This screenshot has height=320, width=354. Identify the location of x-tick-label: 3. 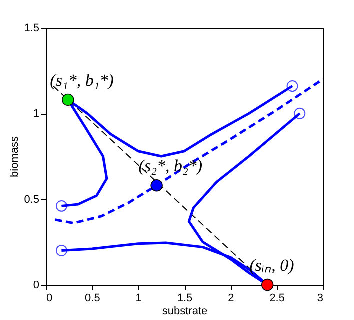
(320, 298).